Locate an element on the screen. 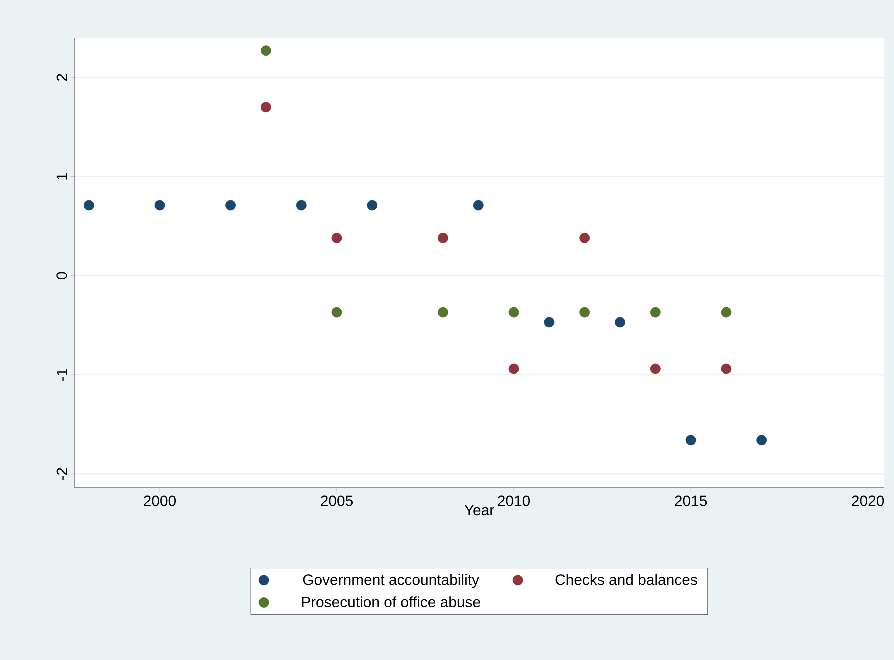  y-tick-label: -1 is located at coordinates (62, 375).